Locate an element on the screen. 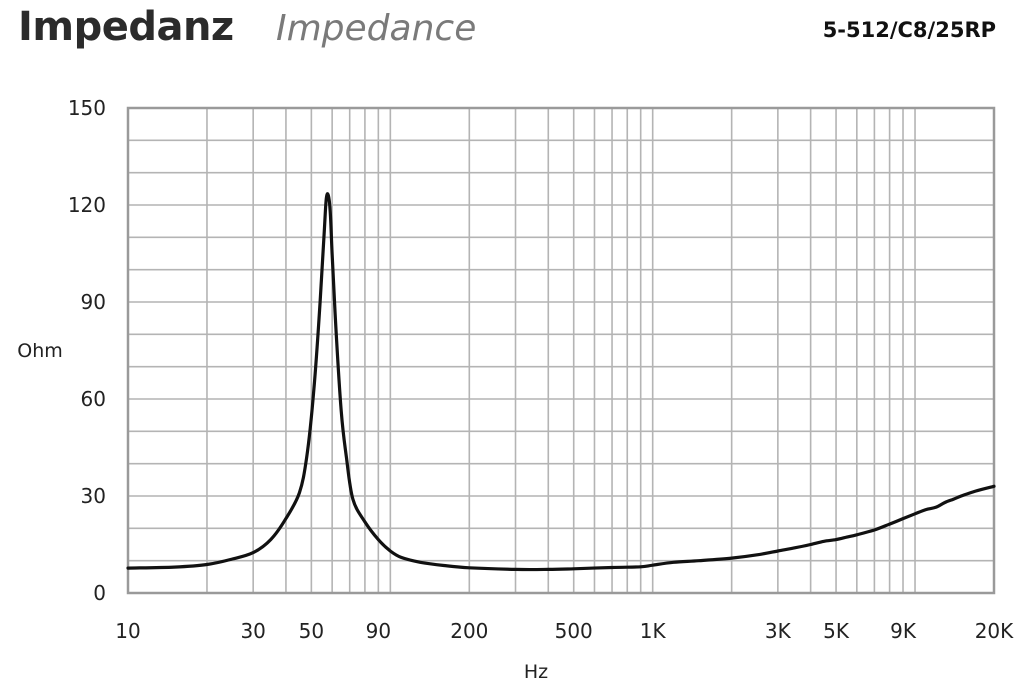  x-tick-label: 500 is located at coordinates (574, 631).